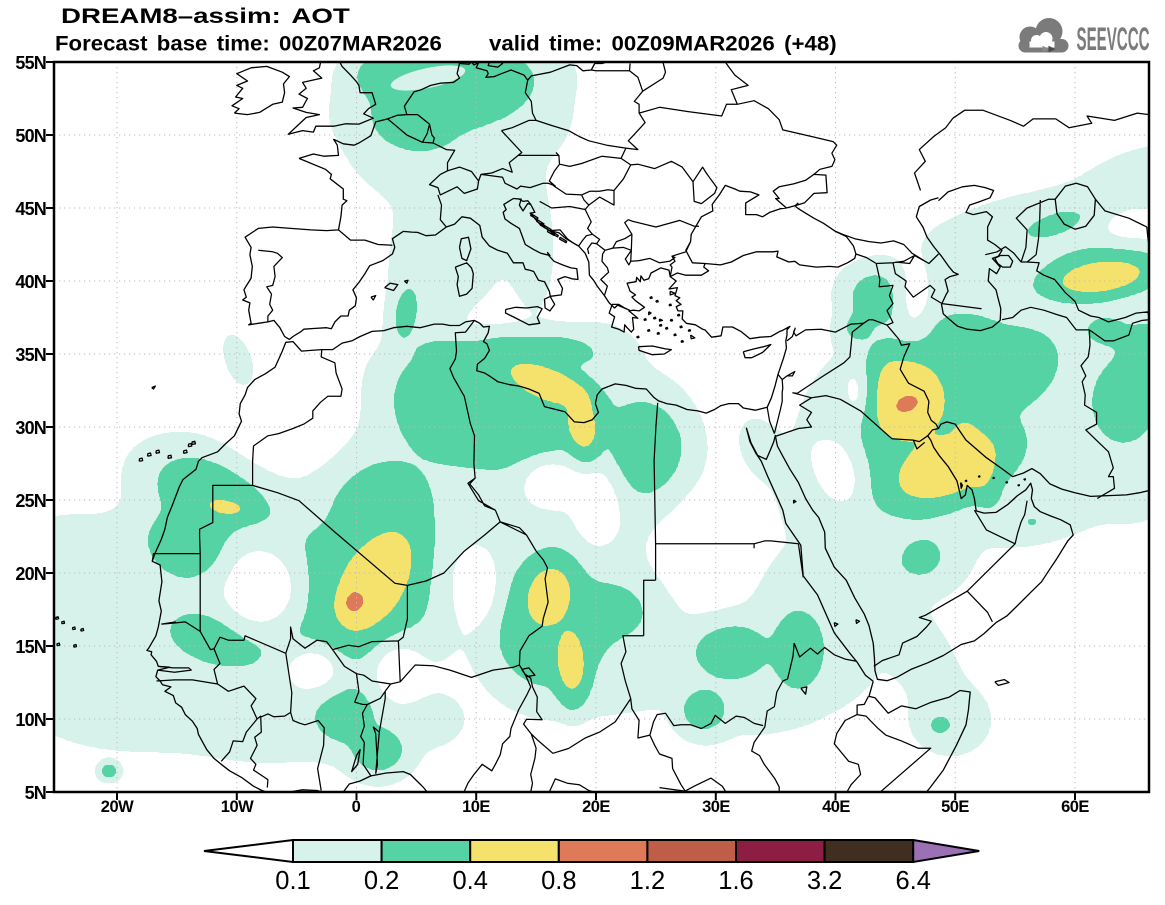  I want to click on svg-text: 1.2, so click(647, 881).